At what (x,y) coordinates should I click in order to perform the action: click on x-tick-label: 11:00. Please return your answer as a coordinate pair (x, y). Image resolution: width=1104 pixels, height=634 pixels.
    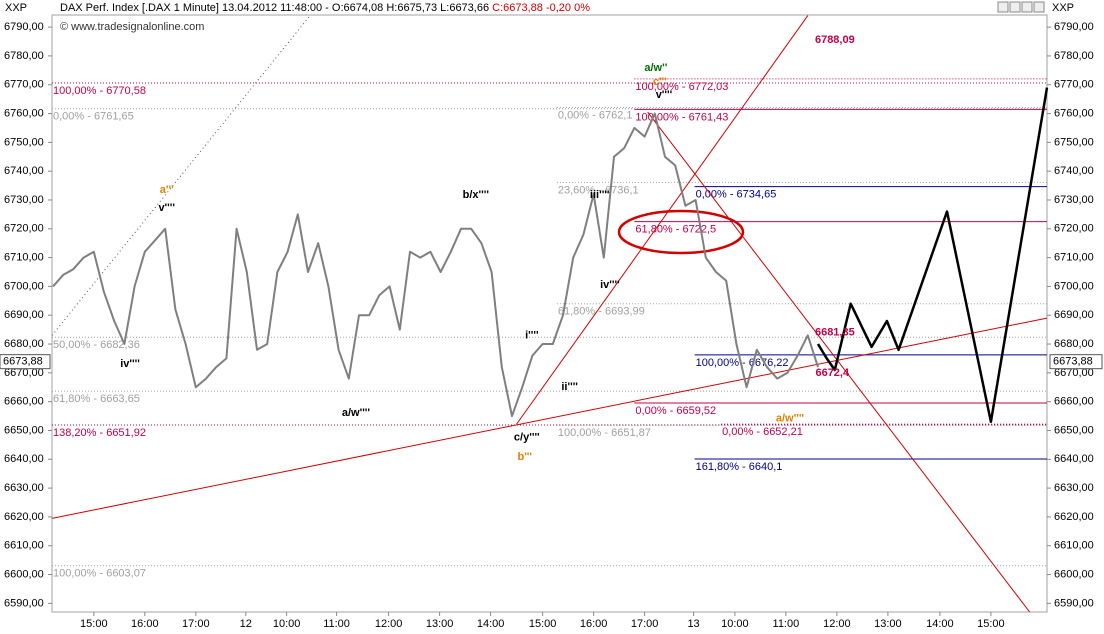
    Looking at the image, I should click on (786, 624).